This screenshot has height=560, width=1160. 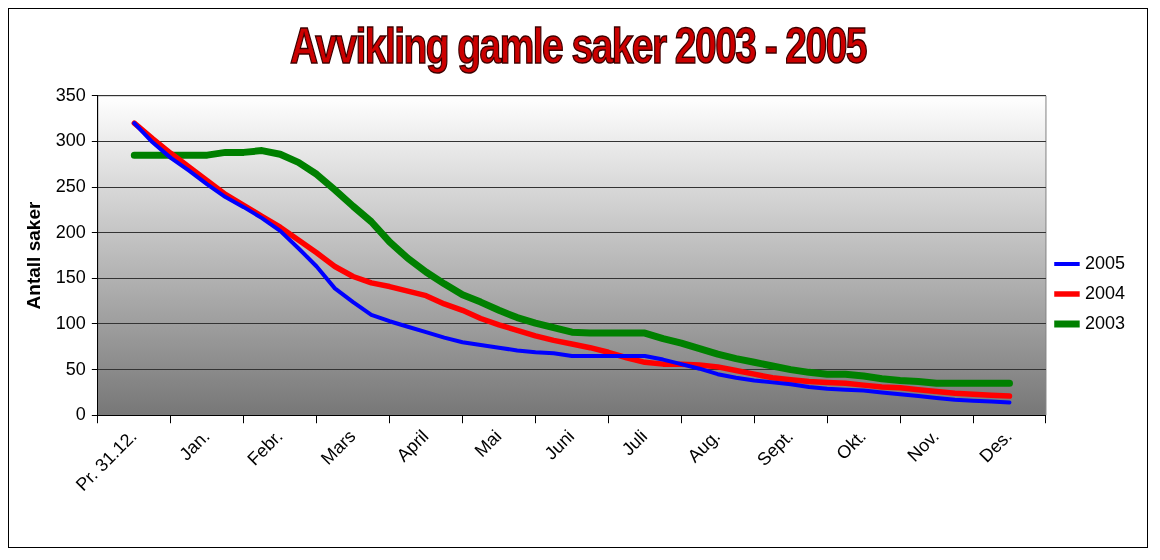 I want to click on x-tick-label: Des., so click(x=995, y=446).